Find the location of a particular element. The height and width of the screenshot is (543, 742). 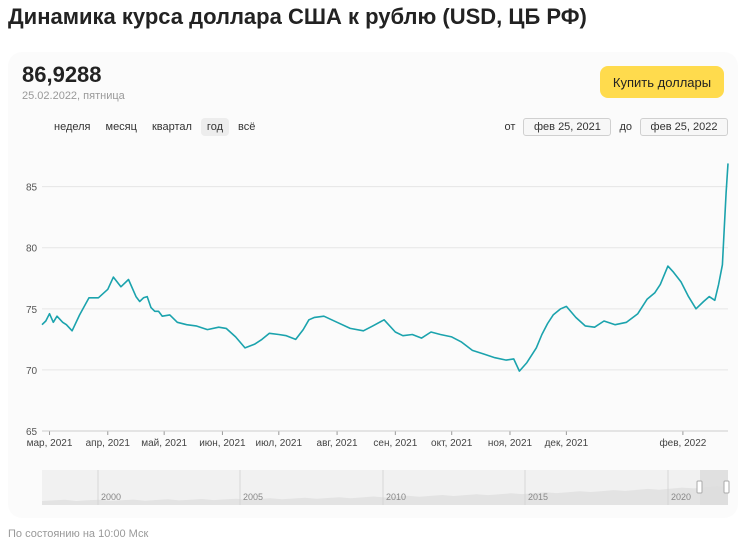

navigator-tick-label: 2000 is located at coordinates (111, 497).